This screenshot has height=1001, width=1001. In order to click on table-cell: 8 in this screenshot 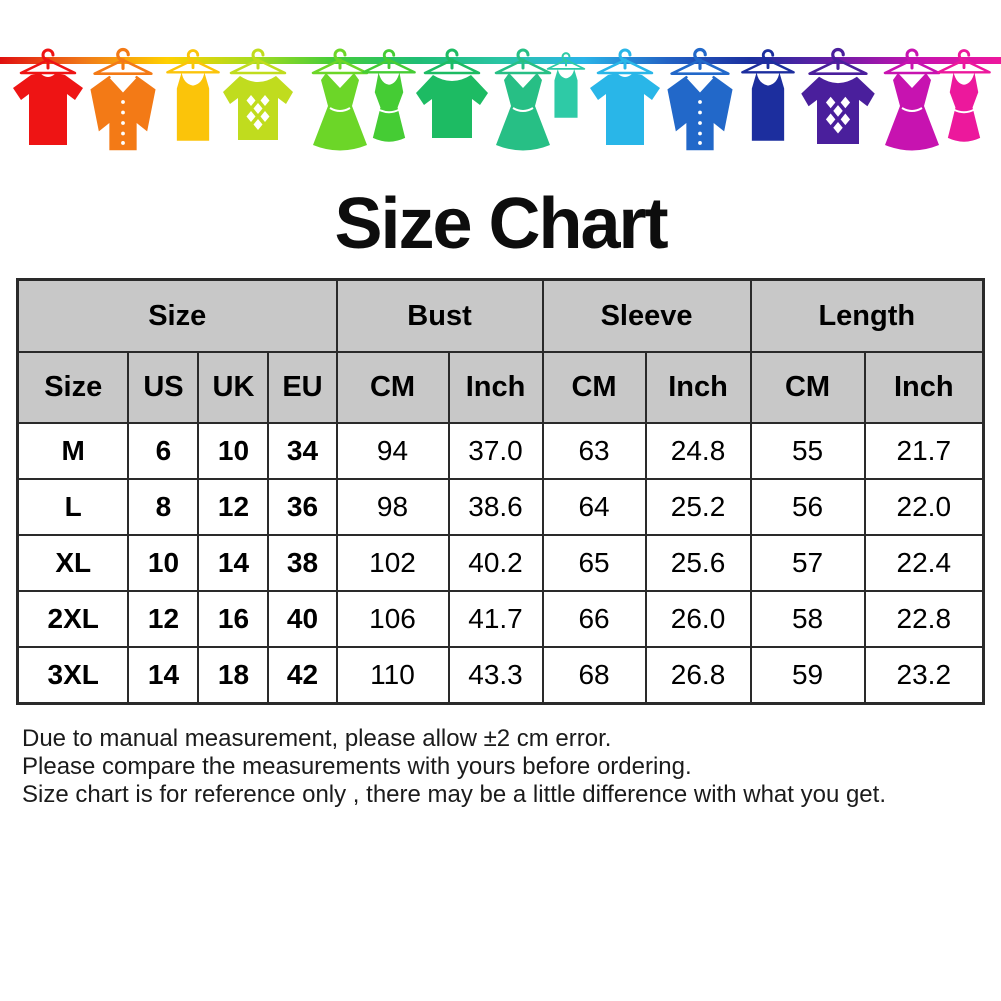, I will do `click(163, 507)`.